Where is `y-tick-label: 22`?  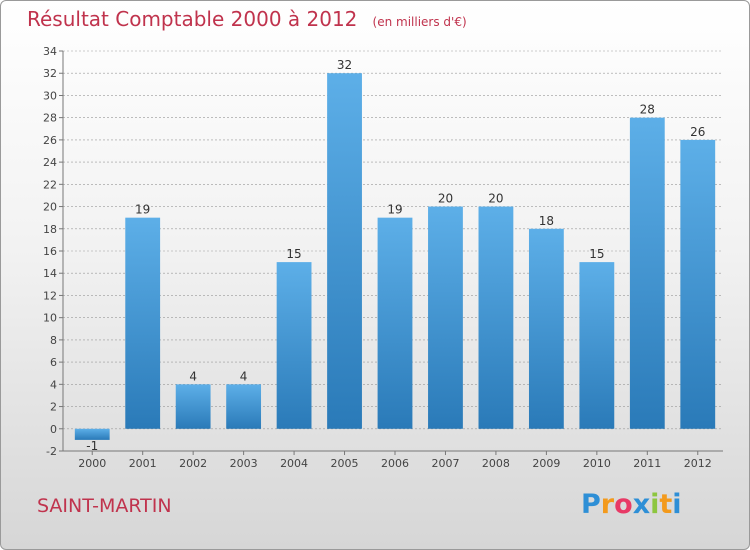 y-tick-label: 22 is located at coordinates (50, 184).